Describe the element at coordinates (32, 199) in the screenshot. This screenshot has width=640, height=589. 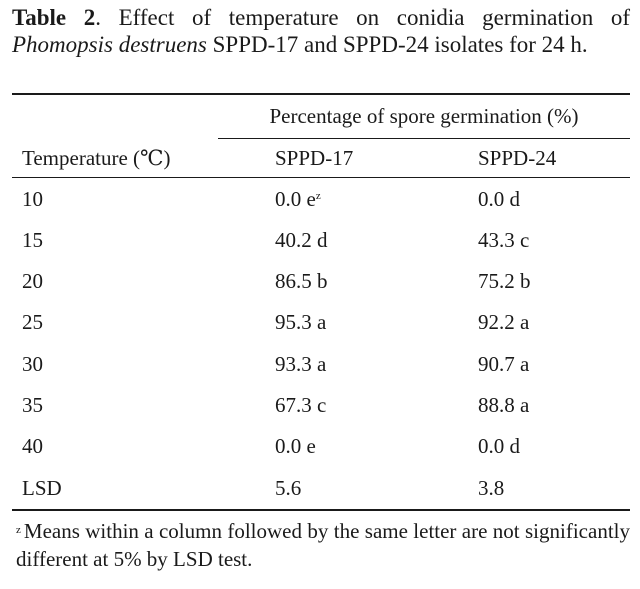
I see `temperature-cell: 10` at that location.